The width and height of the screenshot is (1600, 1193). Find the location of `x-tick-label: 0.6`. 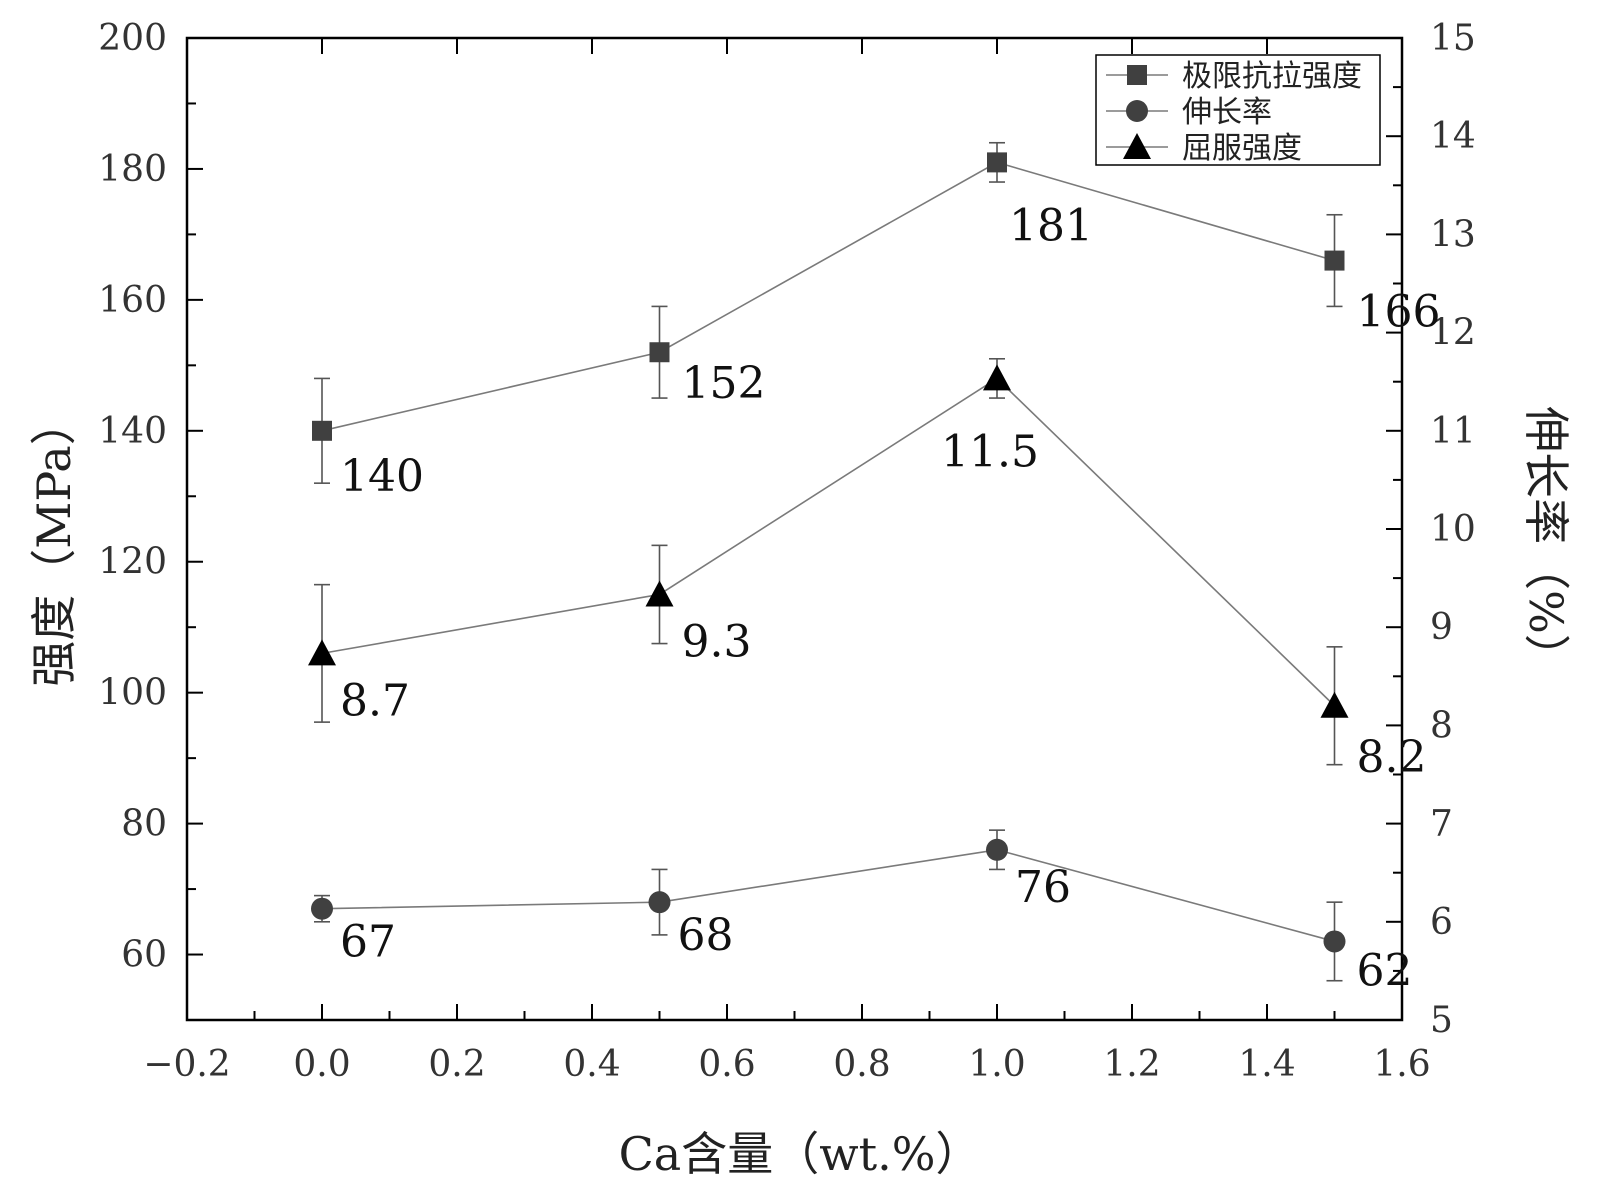

x-tick-label: 0.6 is located at coordinates (726, 1064).